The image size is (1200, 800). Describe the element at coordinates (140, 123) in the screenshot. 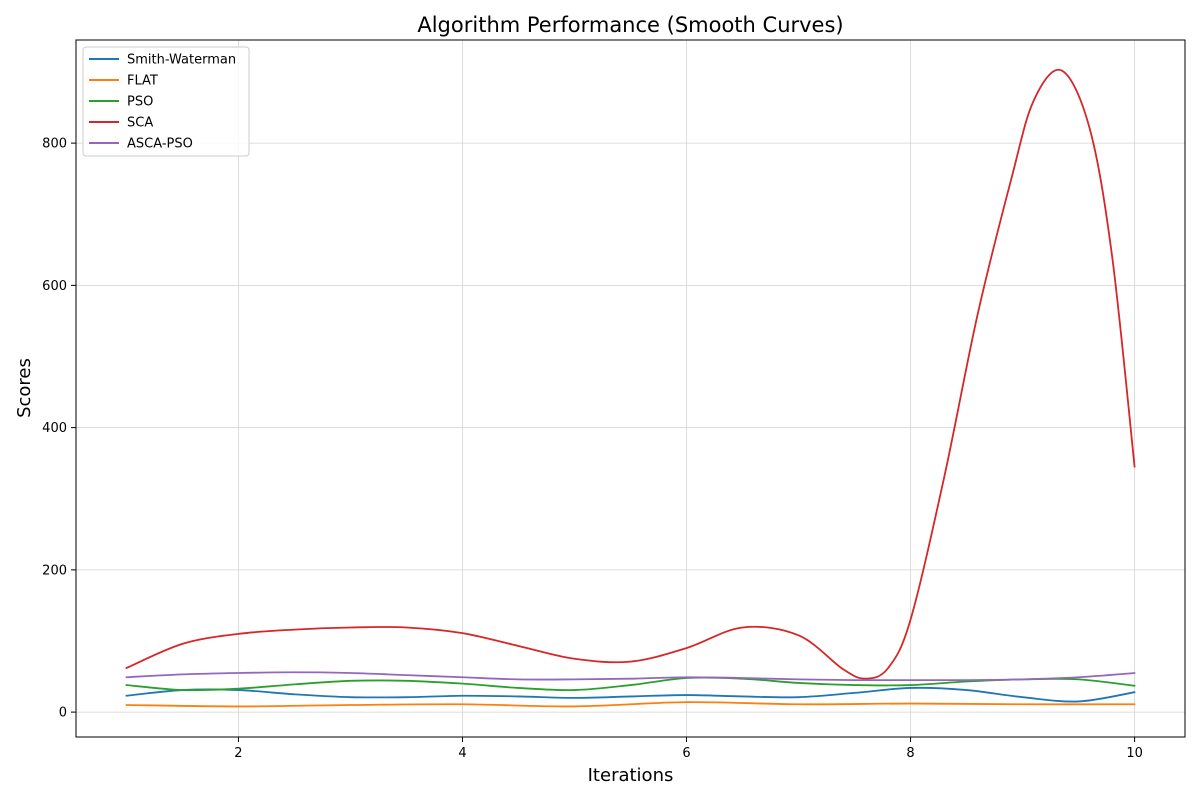

I see `legend-entry-sca: SCA` at that location.